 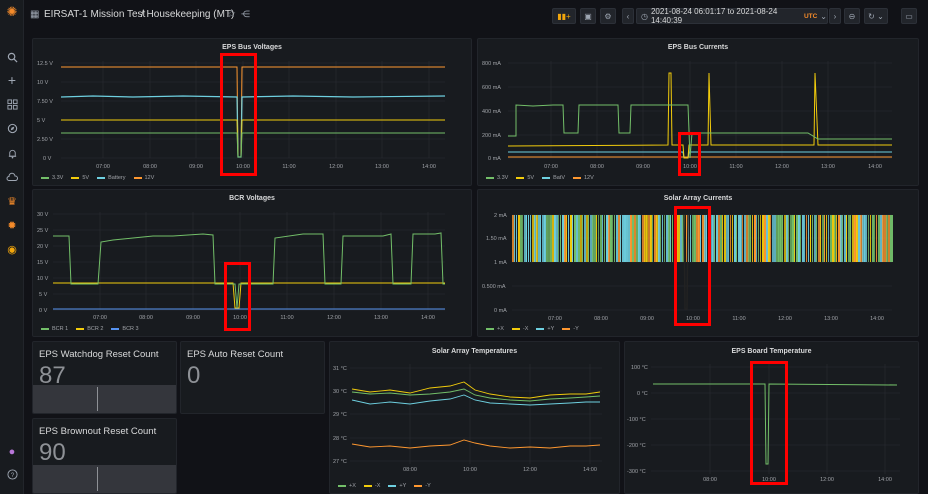 I want to click on panel-auto-reset-count: EPS Auto Reset Count 0, so click(x=252, y=377).